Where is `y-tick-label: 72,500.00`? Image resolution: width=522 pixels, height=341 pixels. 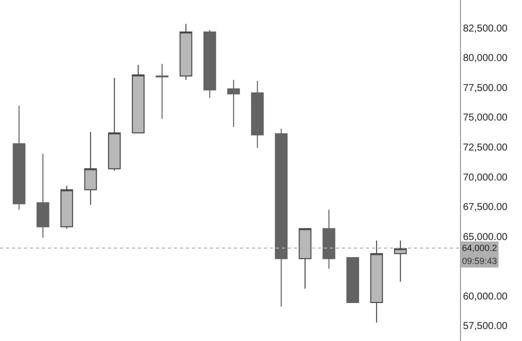 y-tick-label: 72,500.00 is located at coordinates (485, 148).